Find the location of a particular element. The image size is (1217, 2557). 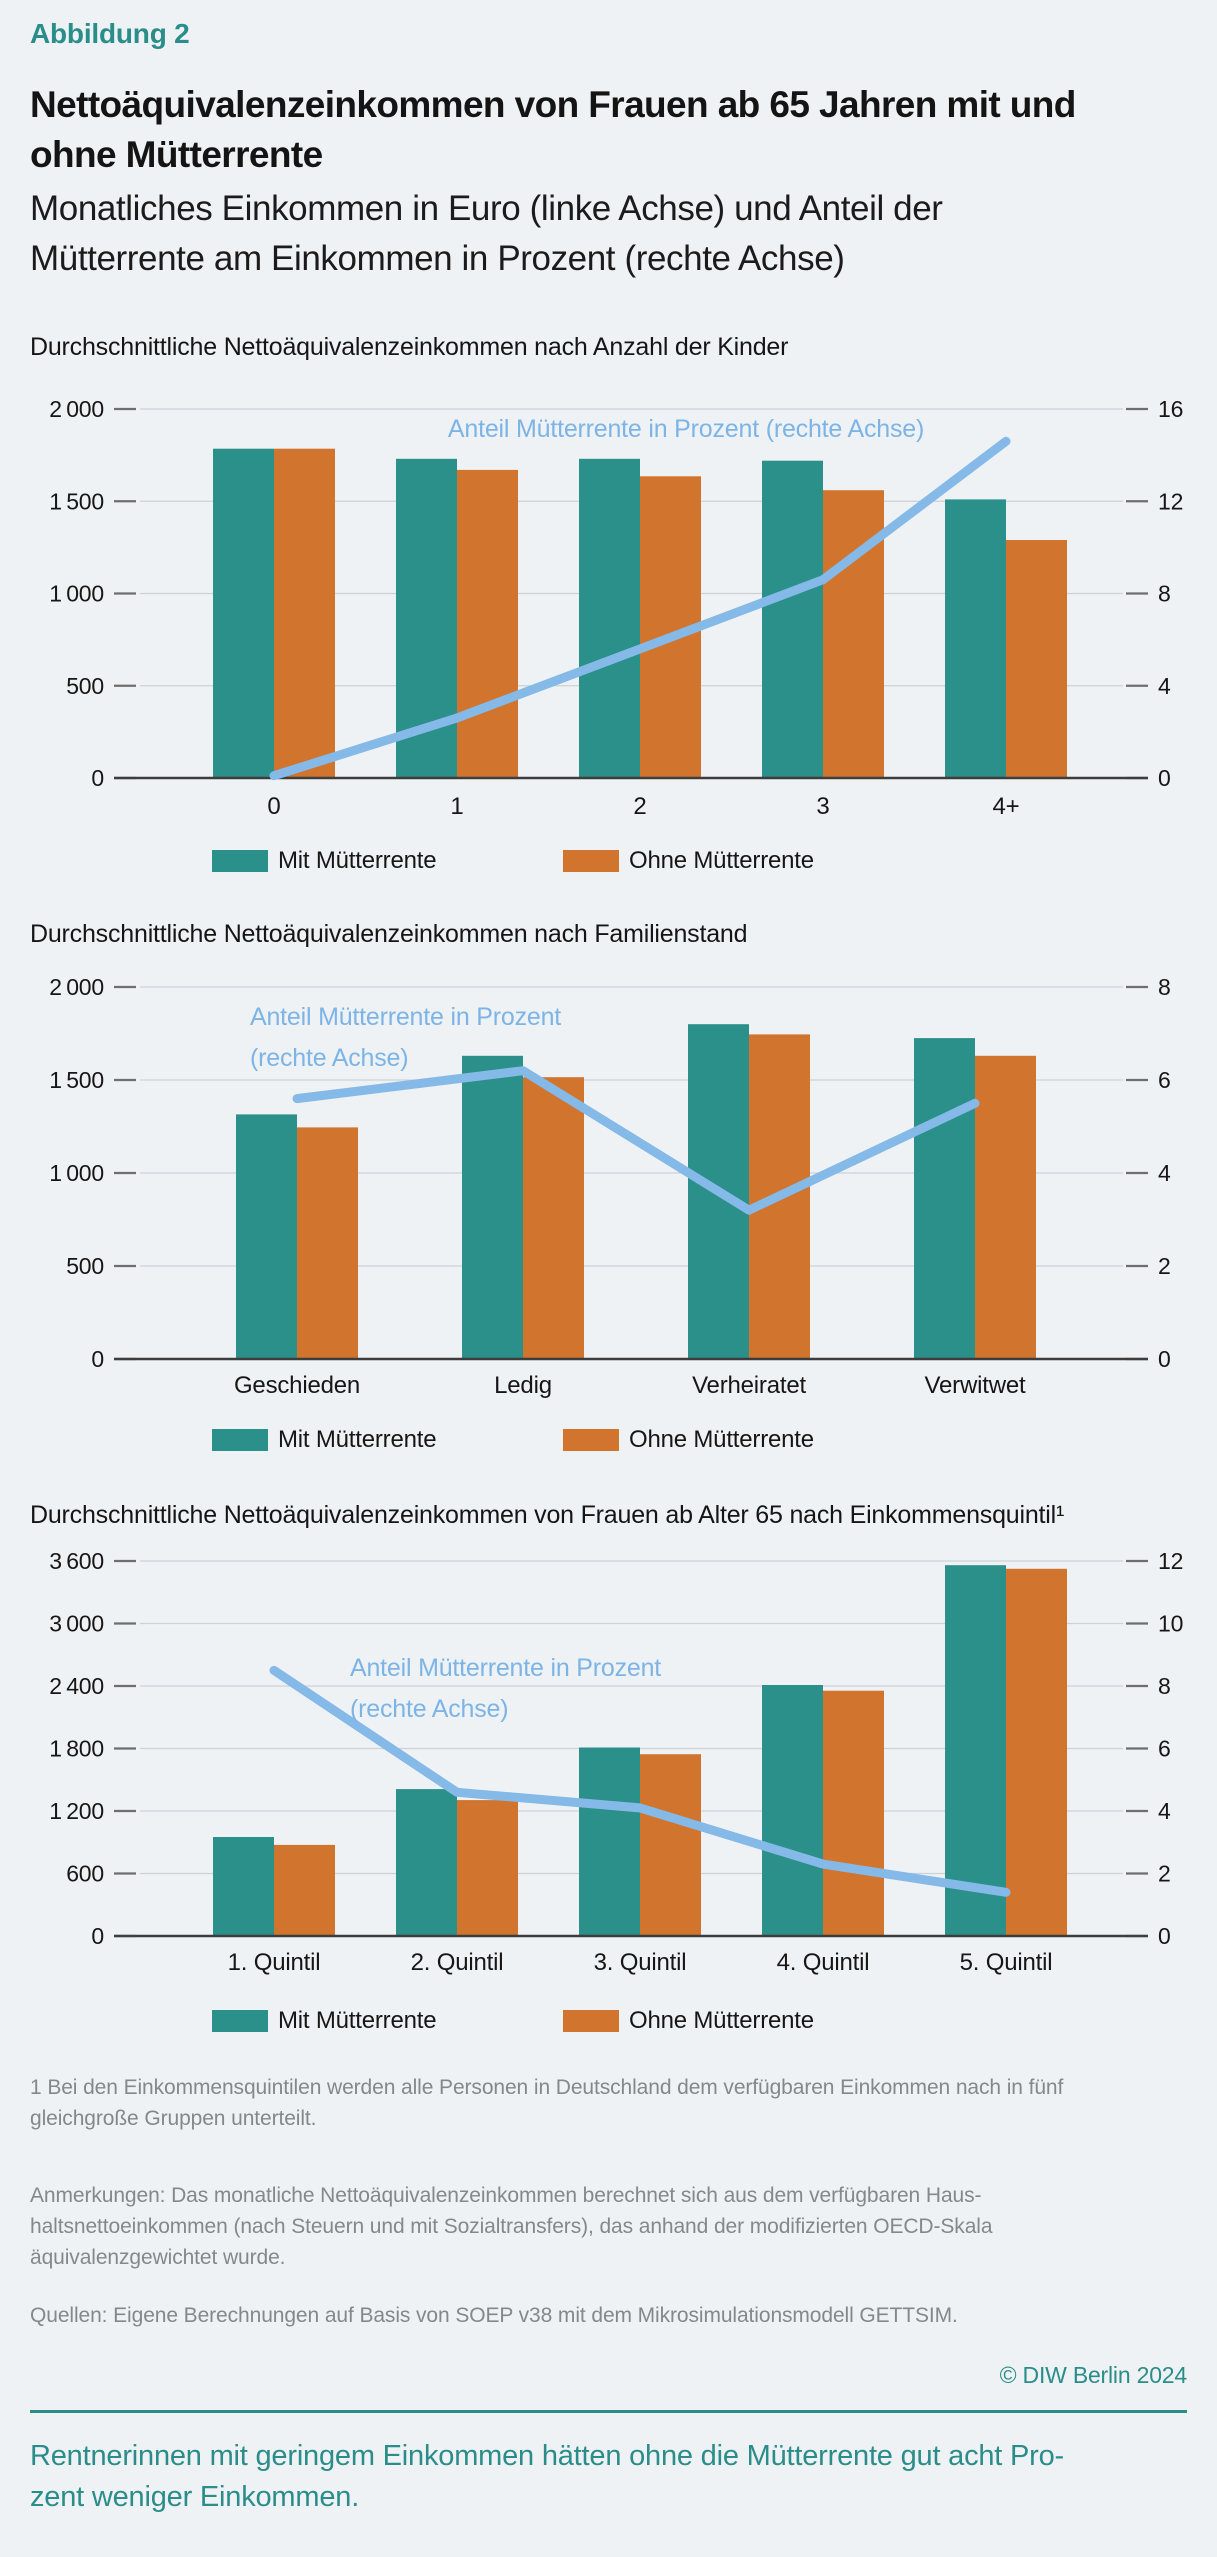

figure-kicker: Abbildung 2 is located at coordinates (110, 33).